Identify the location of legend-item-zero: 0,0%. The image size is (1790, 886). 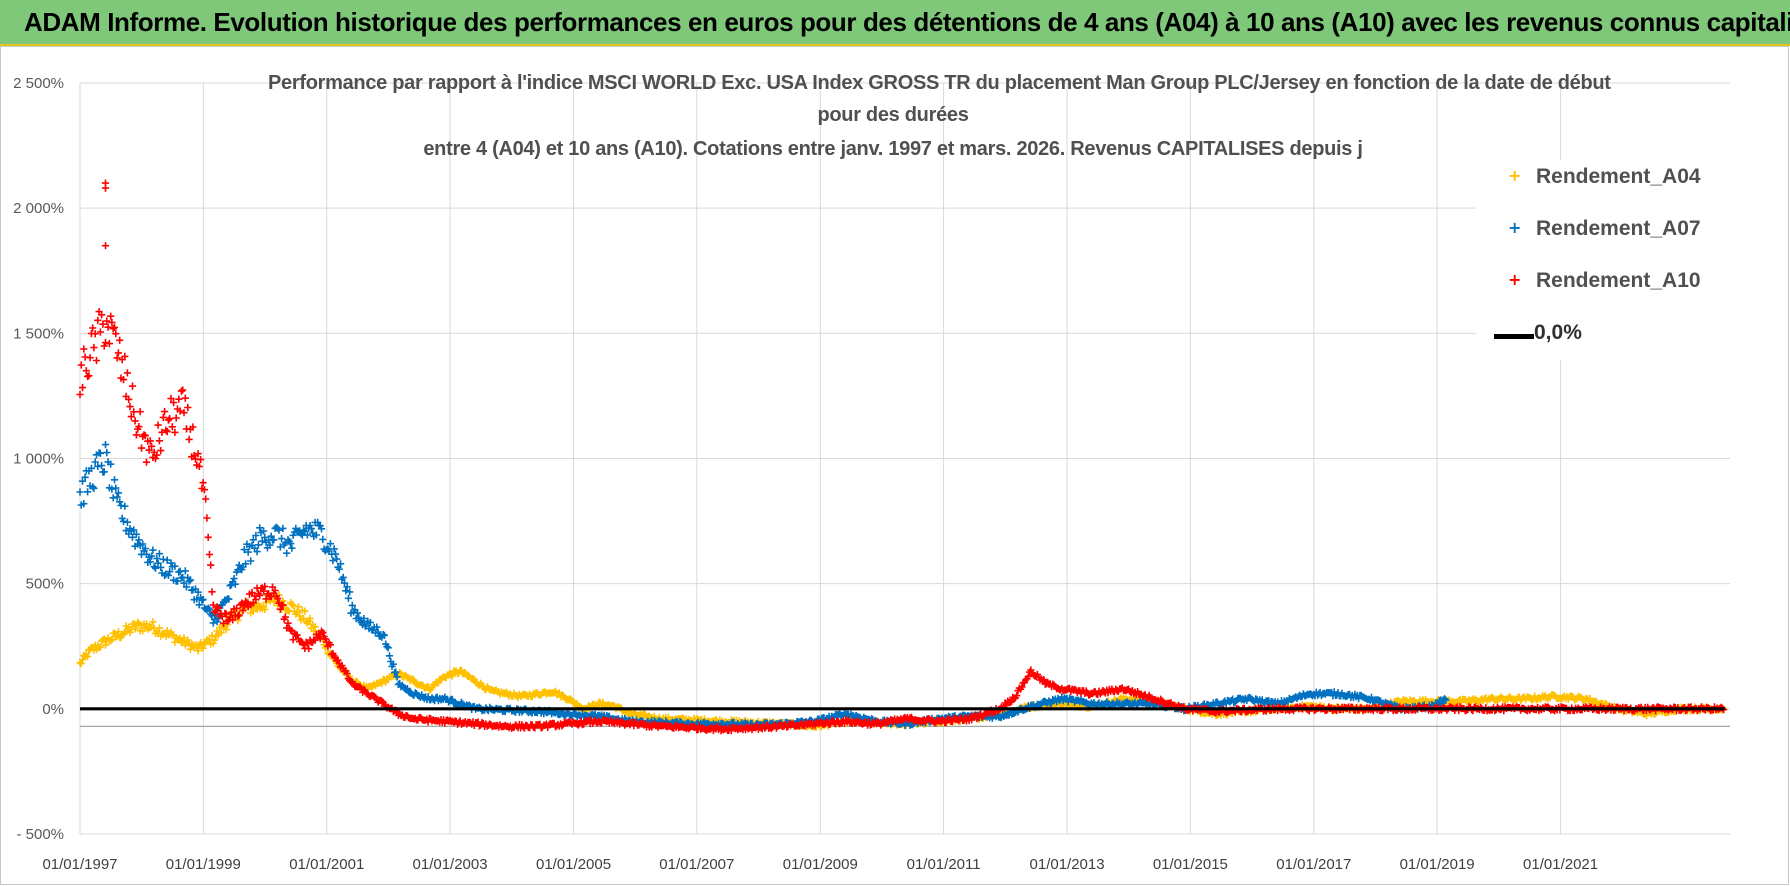
(1604, 336).